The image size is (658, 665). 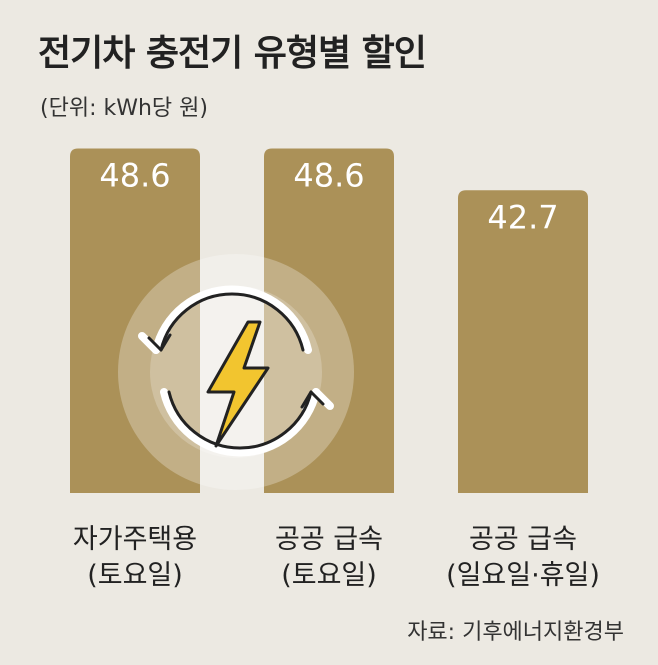 What do you see at coordinates (515, 632) in the screenshot?
I see `source-note: 자료: 기후에너지환경부` at bounding box center [515, 632].